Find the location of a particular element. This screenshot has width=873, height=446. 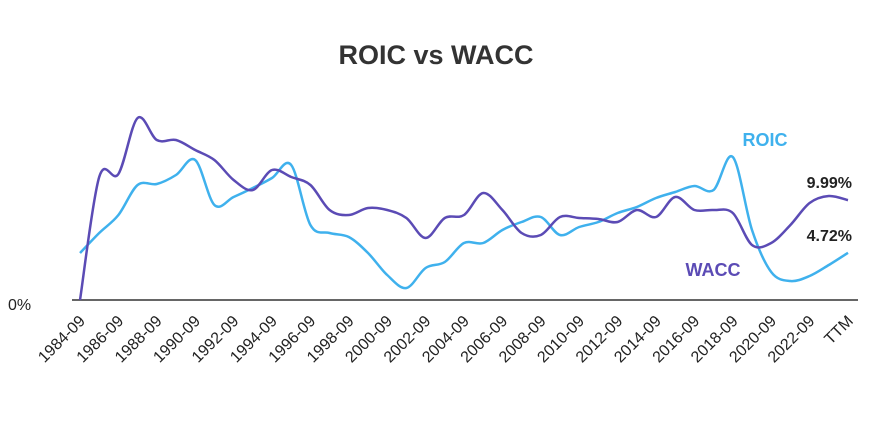

legend-label: WACC is located at coordinates (713, 270).